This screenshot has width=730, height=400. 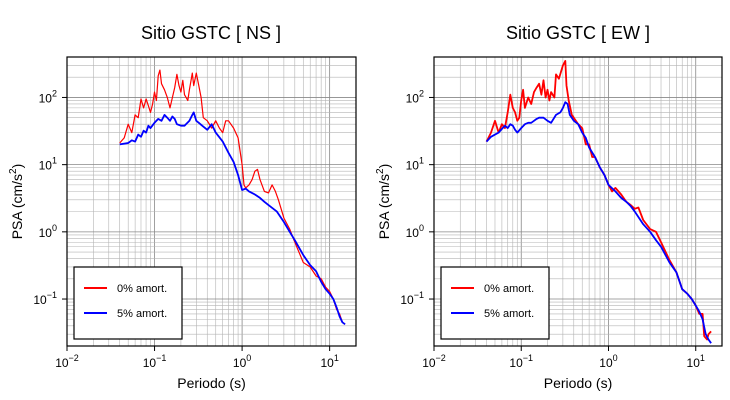 What do you see at coordinates (384, 206) in the screenshot?
I see `ew-y-axis-label-main: PSA (cm/s` at bounding box center [384, 206].